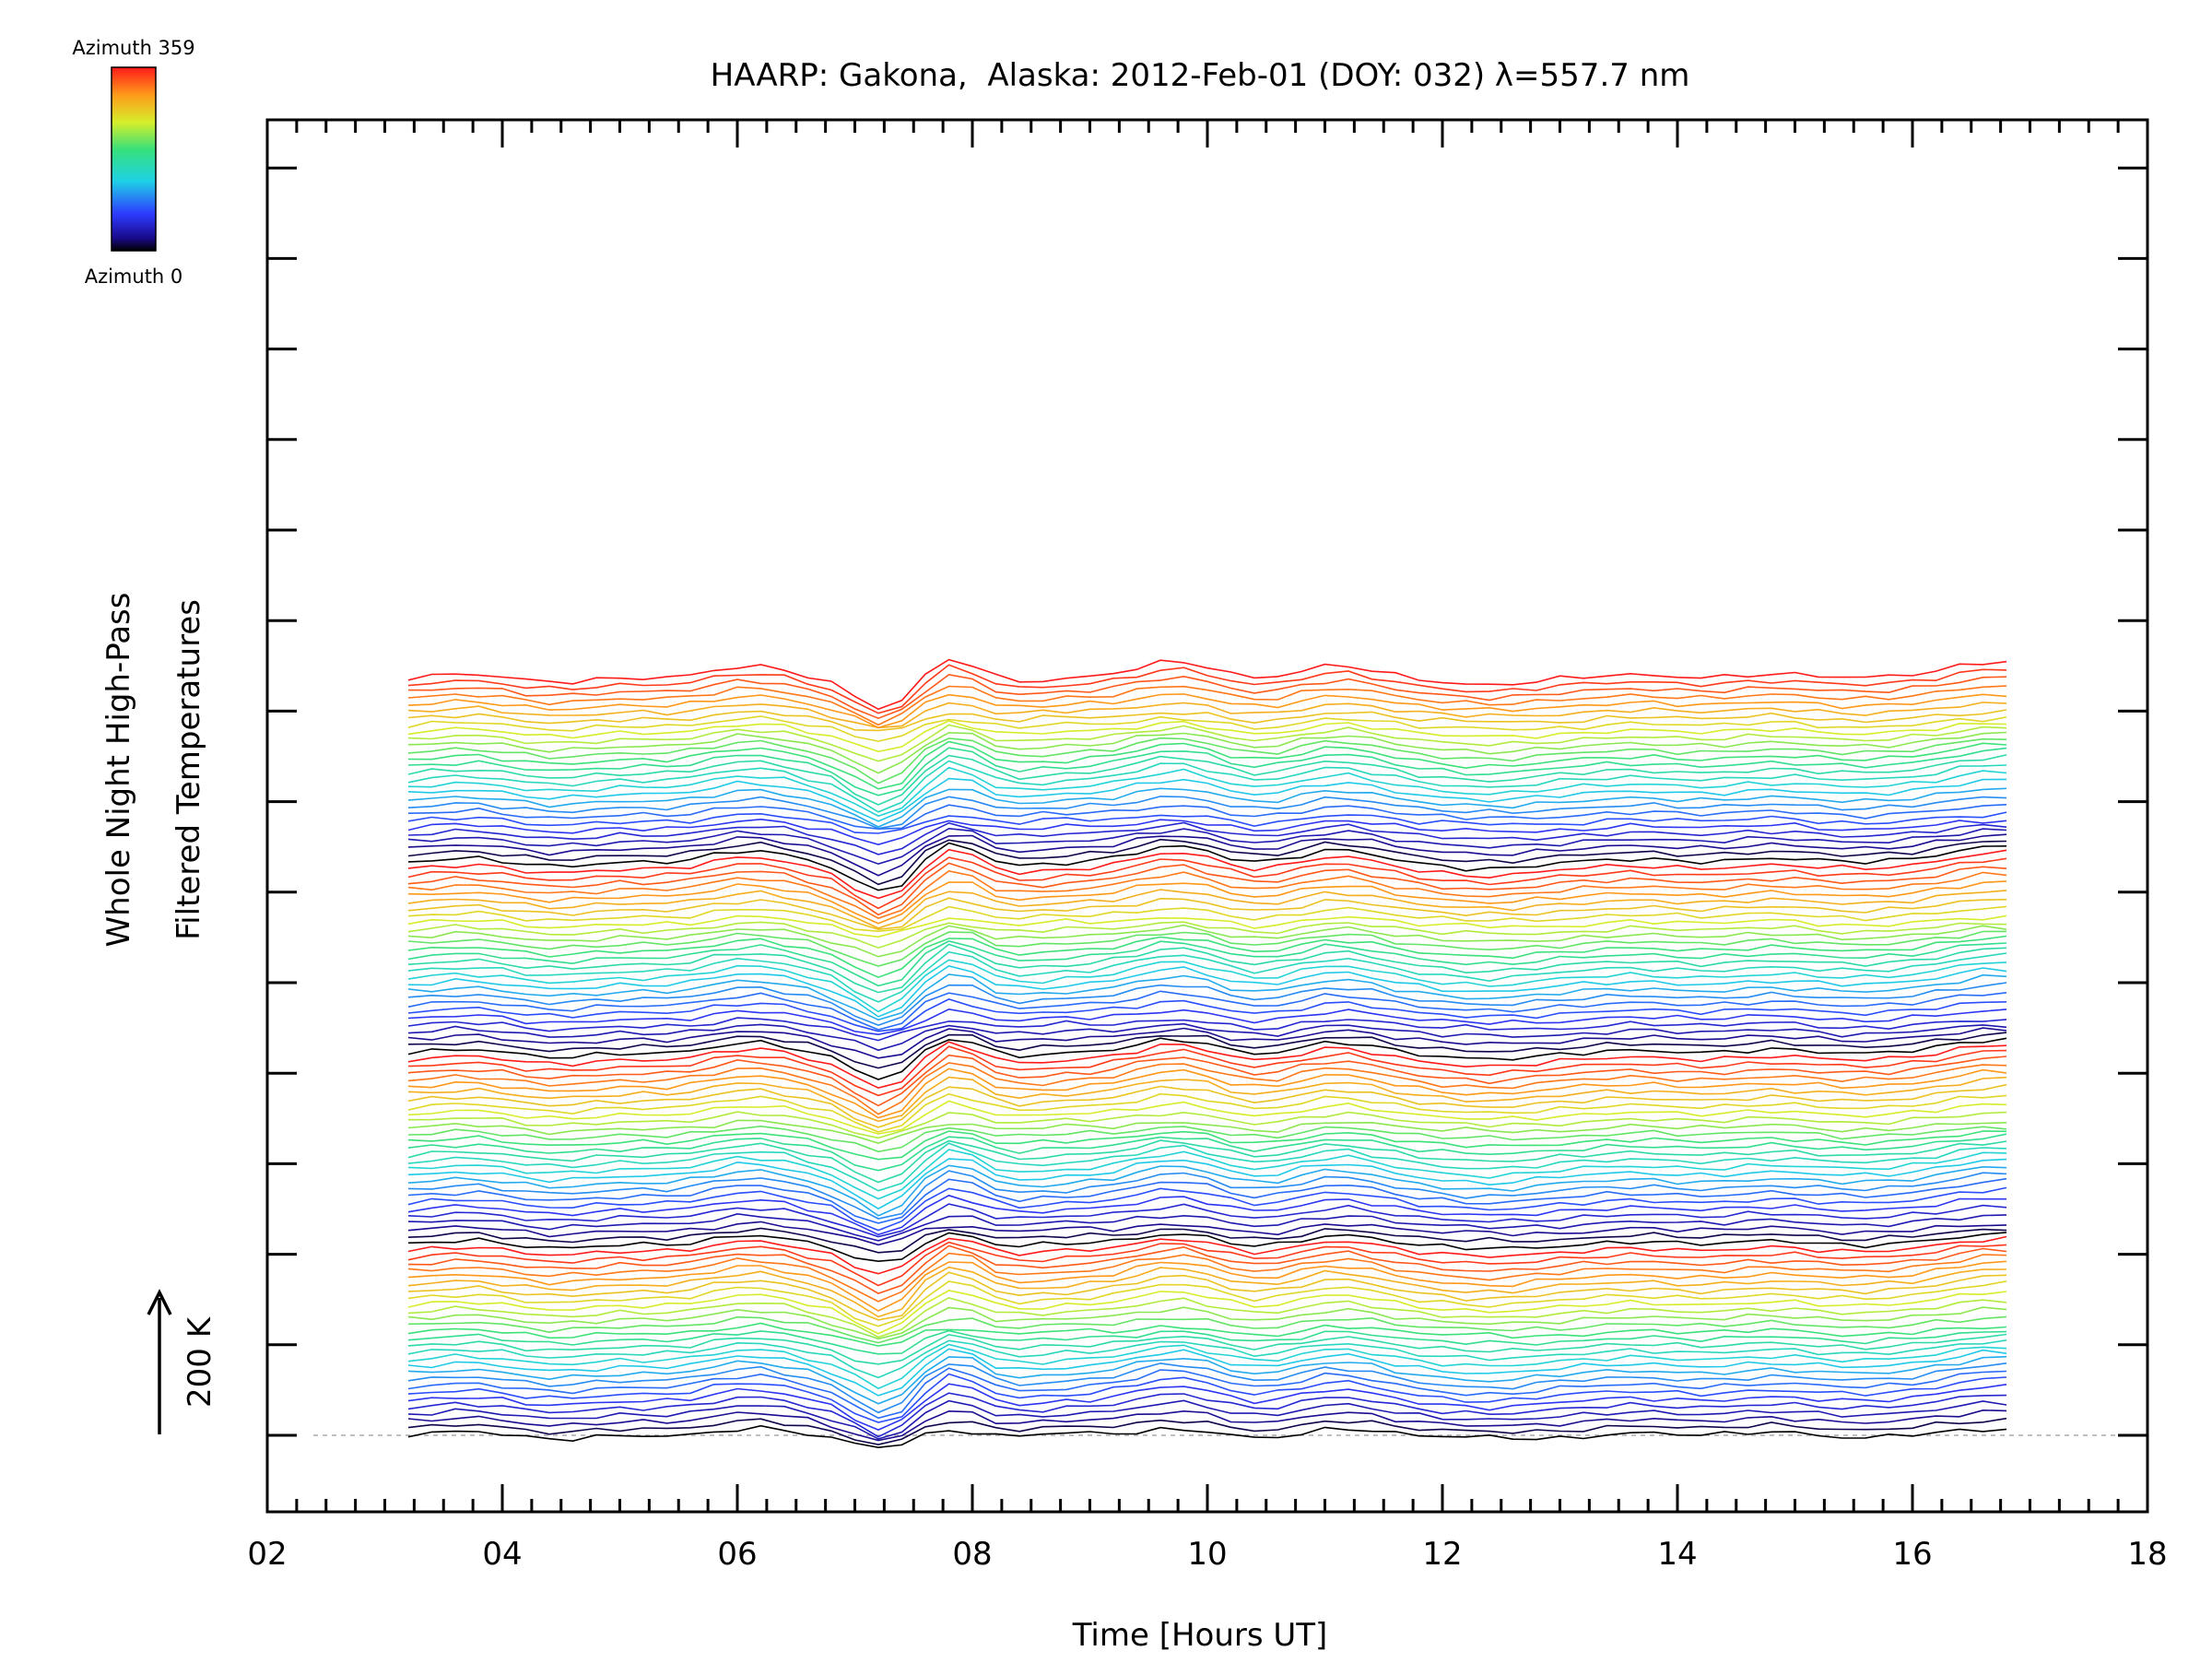  What do you see at coordinates (972, 1554) in the screenshot?
I see `x-tick-label: 08` at bounding box center [972, 1554].